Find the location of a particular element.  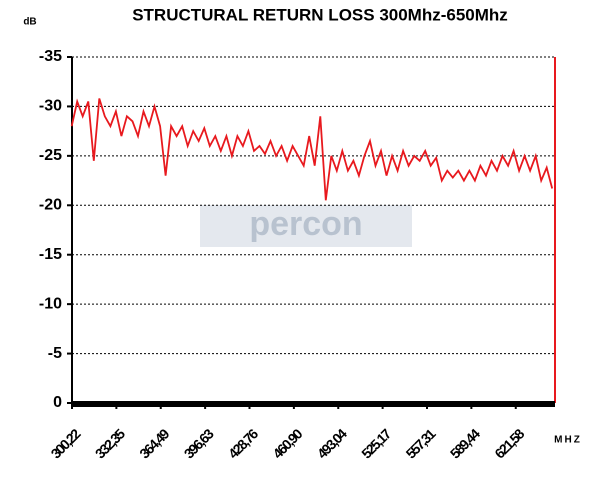

y-tick-label: -30 is located at coordinates (50, 106).